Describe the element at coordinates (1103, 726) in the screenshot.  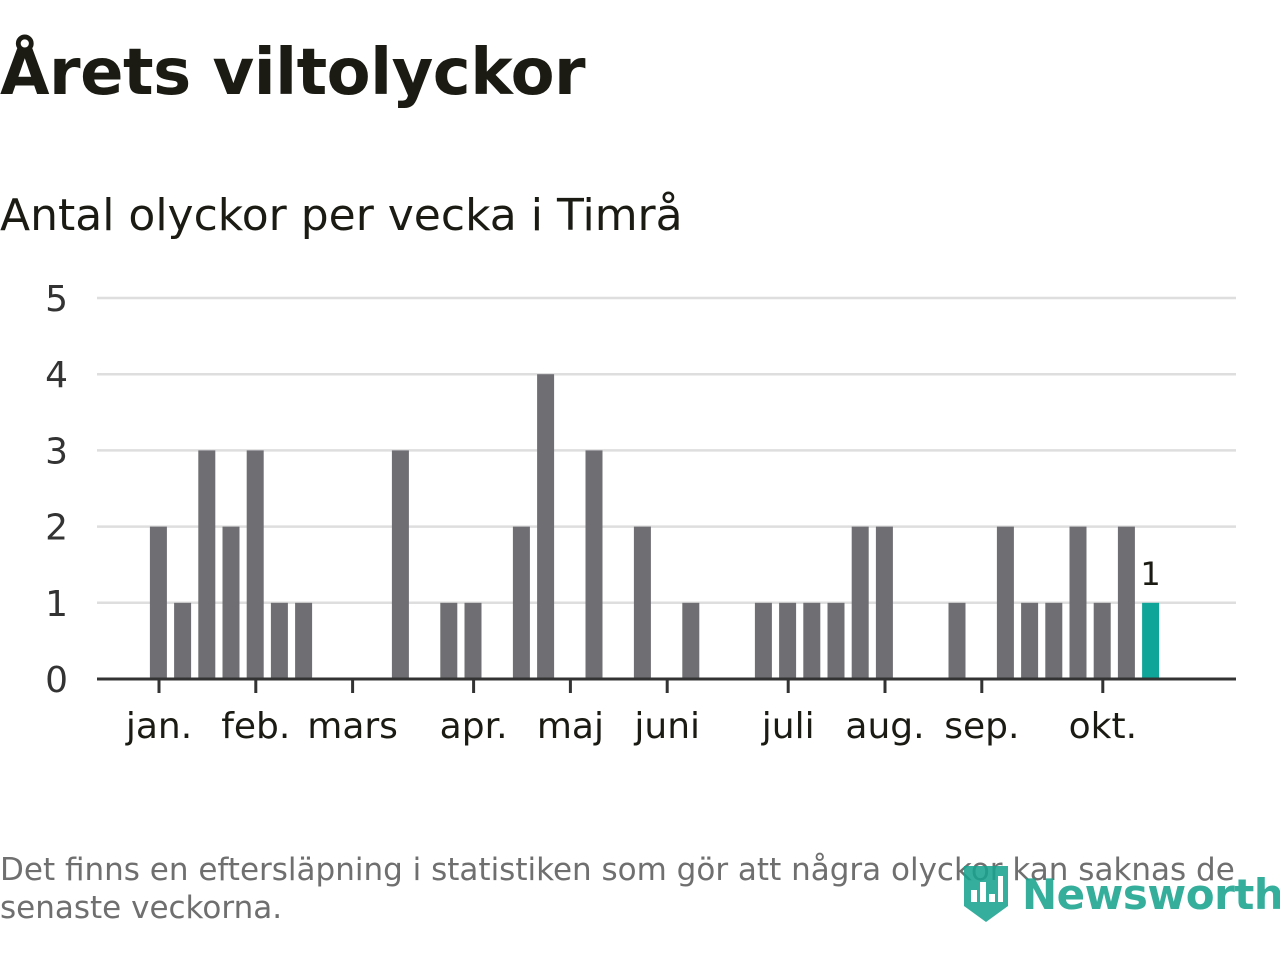
I see `x-tick-label-okt.: okt.` at that location.